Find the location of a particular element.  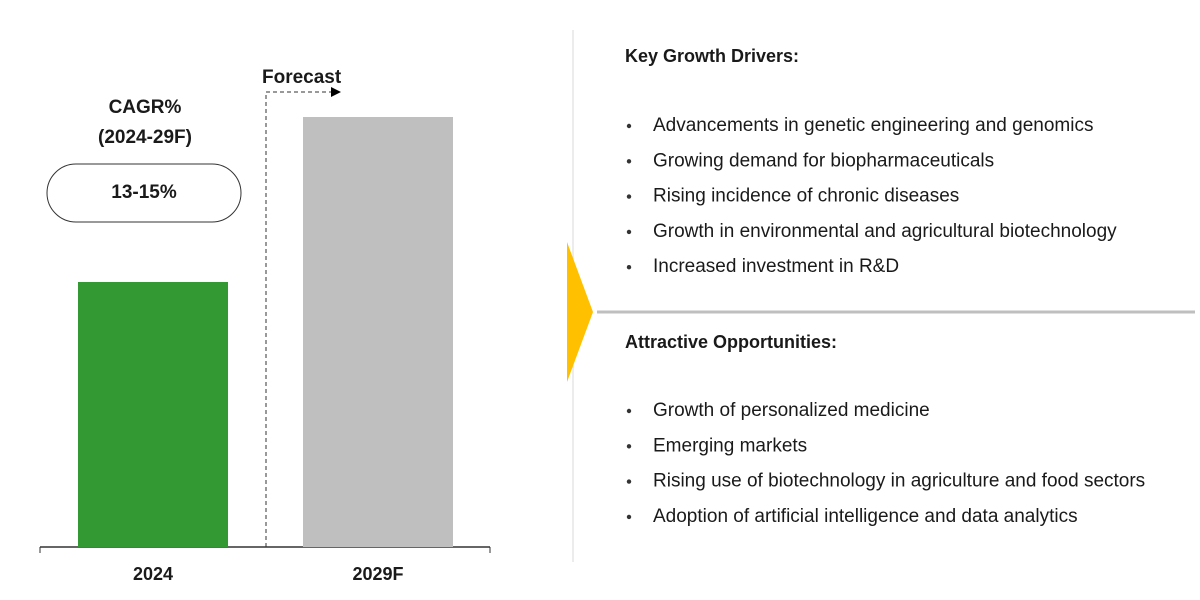

list-item: Emerging markets is located at coordinates (730, 445).